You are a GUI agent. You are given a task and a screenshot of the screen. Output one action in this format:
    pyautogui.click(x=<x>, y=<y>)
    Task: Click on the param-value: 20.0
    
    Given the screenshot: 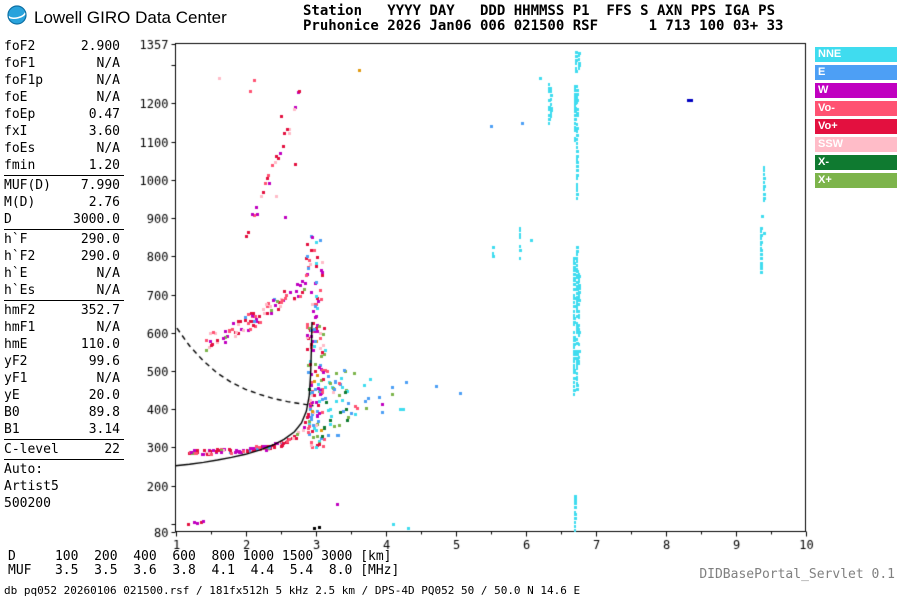 What is the action you would take?
    pyautogui.click(x=104, y=395)
    